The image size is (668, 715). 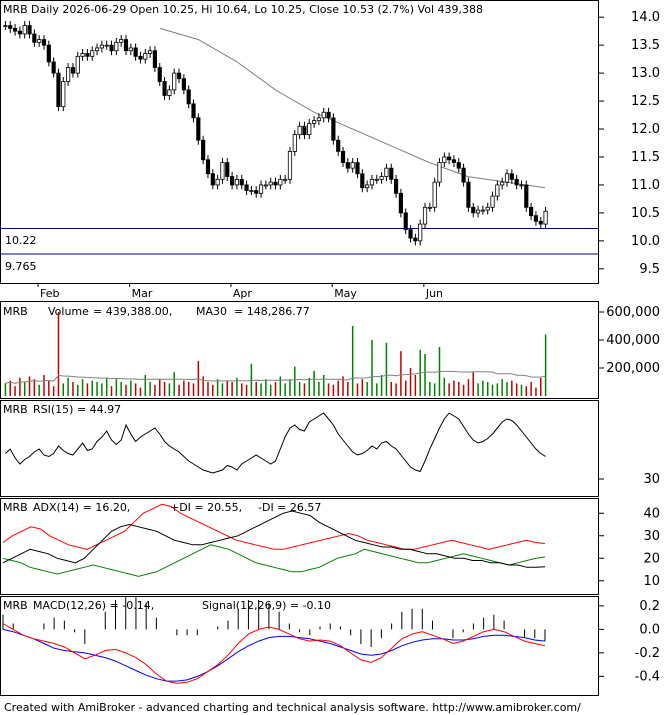 What do you see at coordinates (434, 293) in the screenshot?
I see `month-label-jun: Jun` at bounding box center [434, 293].